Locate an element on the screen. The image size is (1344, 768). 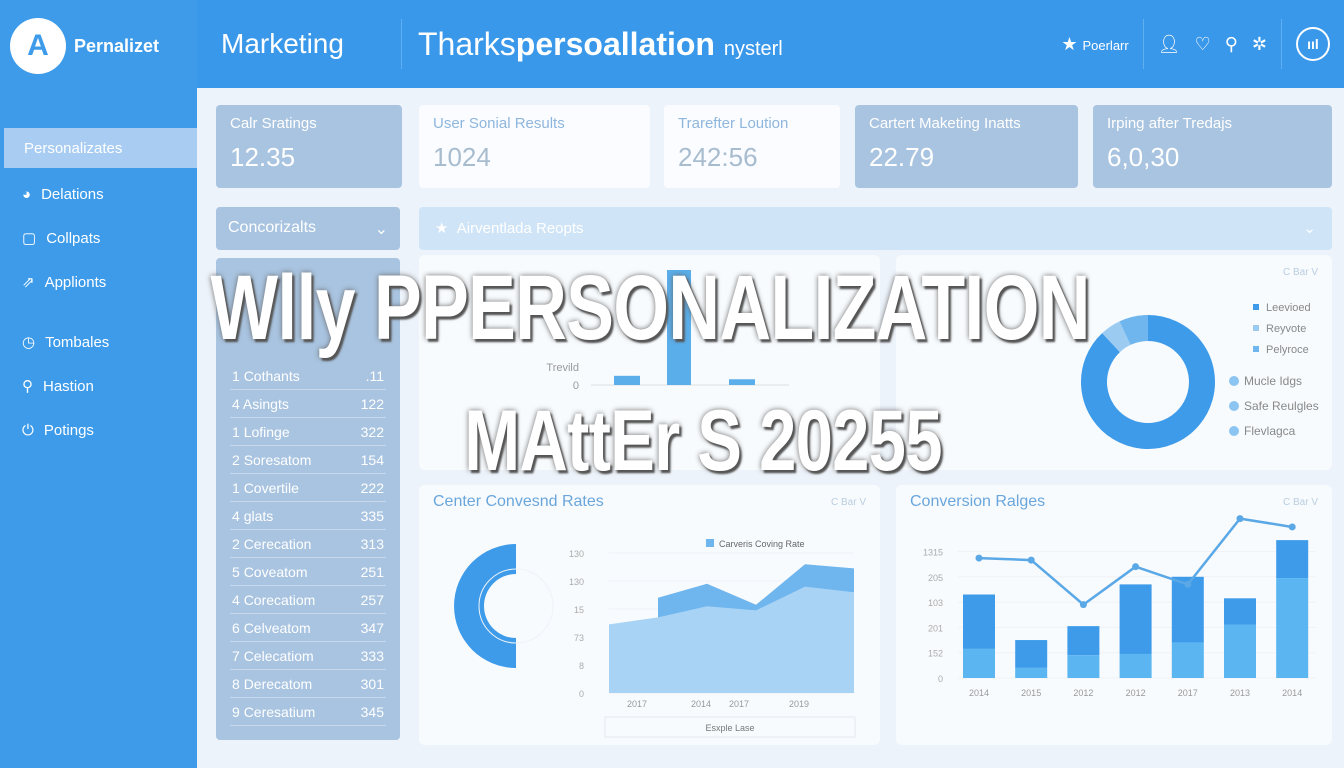
row-label: 1 Cothants is located at coordinates (266, 375).